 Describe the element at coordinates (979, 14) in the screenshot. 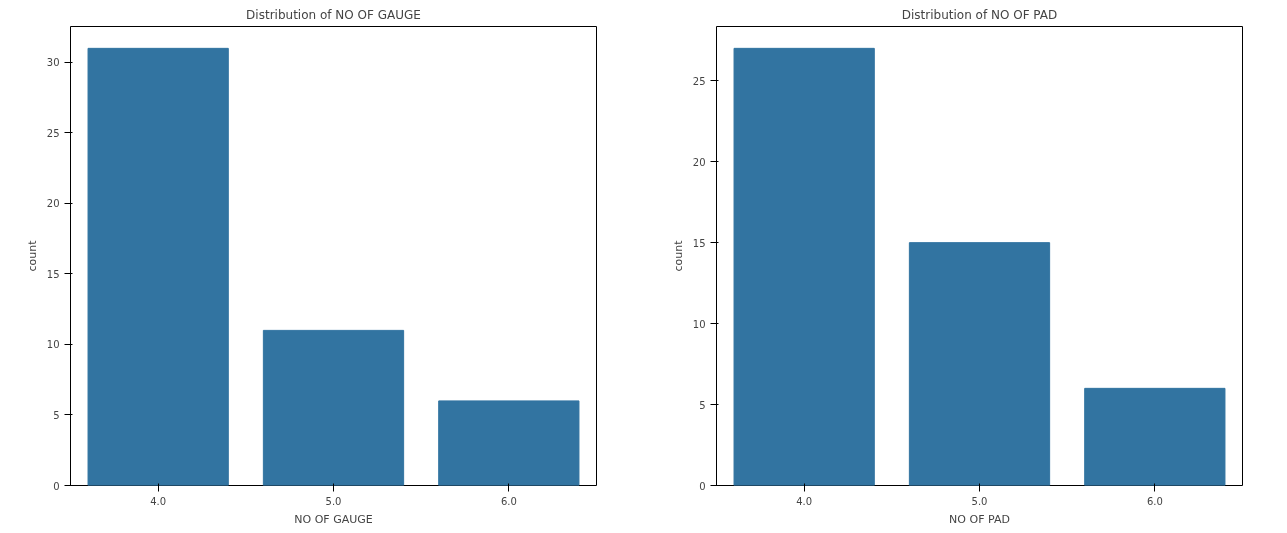

I see `chart-title: Distribution of NO OF PAD` at that location.